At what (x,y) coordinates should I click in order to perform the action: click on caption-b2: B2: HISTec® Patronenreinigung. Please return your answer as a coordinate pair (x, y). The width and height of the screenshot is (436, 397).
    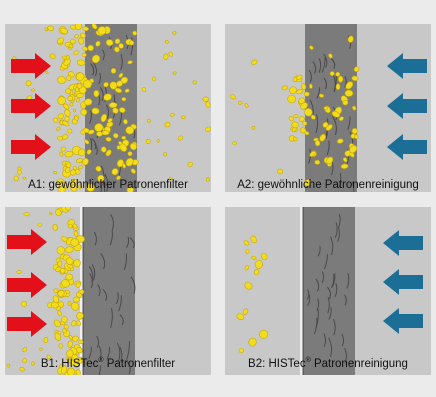
    Looking at the image, I should click on (328, 363).